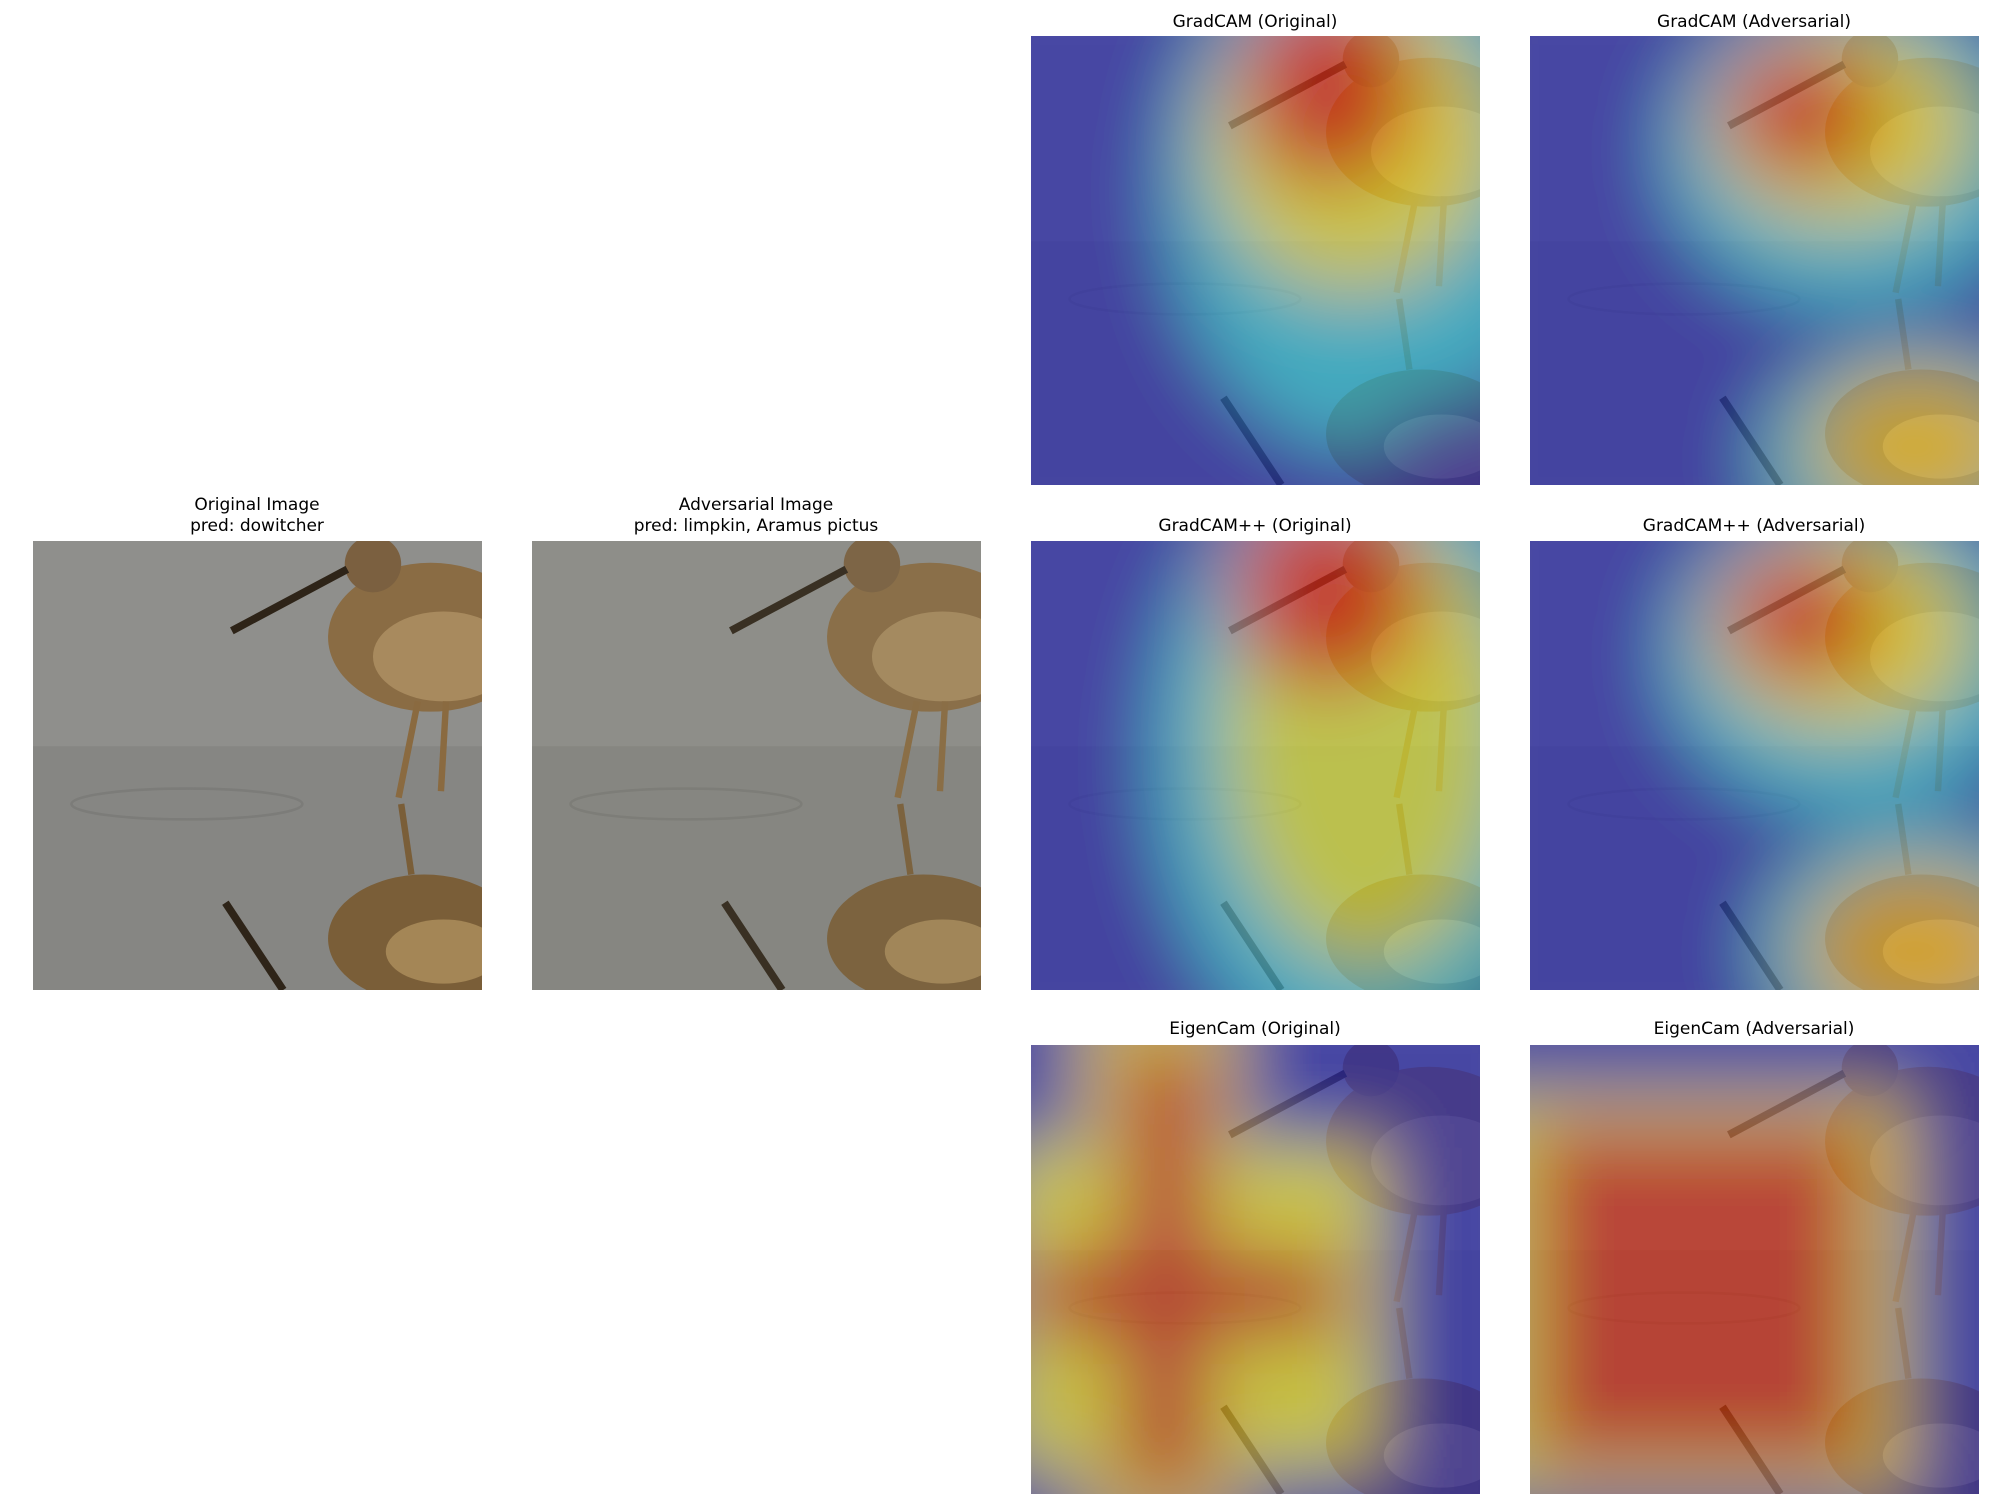  Describe the element at coordinates (1754, 1269) in the screenshot. I see `eigencam-adversarial` at that location.